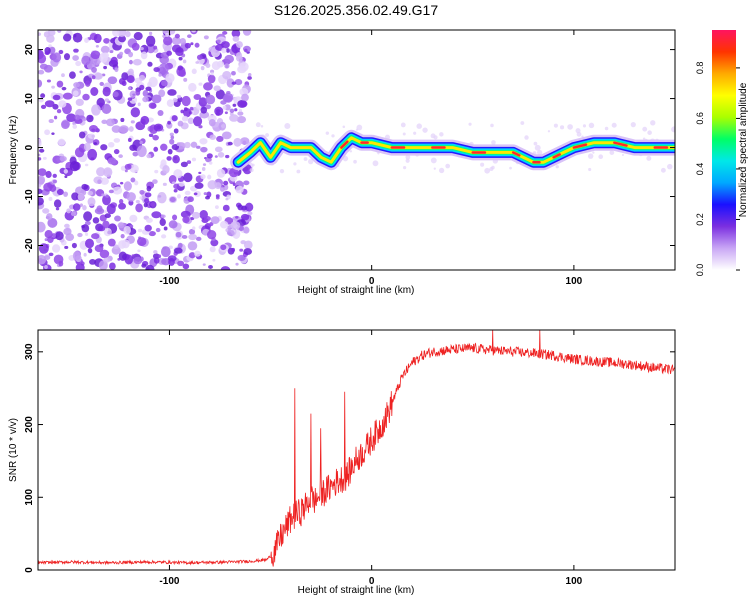  Describe the element at coordinates (169, 281) in the screenshot. I see `spectrogram-x-tick-label: -100` at that location.